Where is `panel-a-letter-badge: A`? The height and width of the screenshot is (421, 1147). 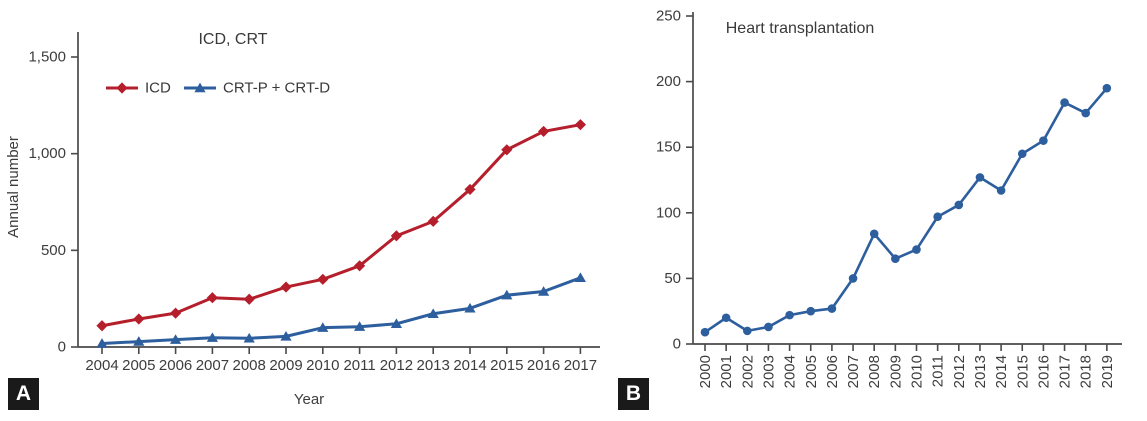
panel-a-letter-badge: A is located at coordinates (23, 394).